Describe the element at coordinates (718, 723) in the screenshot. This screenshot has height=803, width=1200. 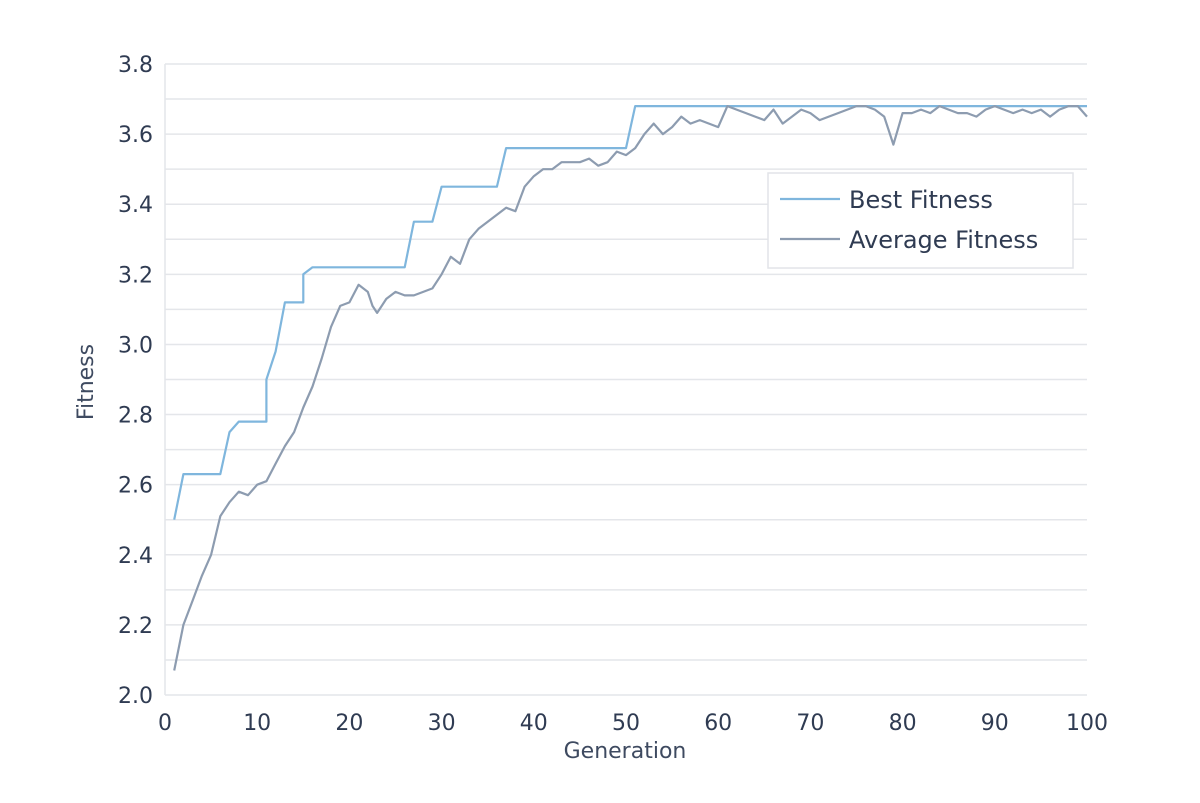
I see `x-tick-label: 60` at that location.